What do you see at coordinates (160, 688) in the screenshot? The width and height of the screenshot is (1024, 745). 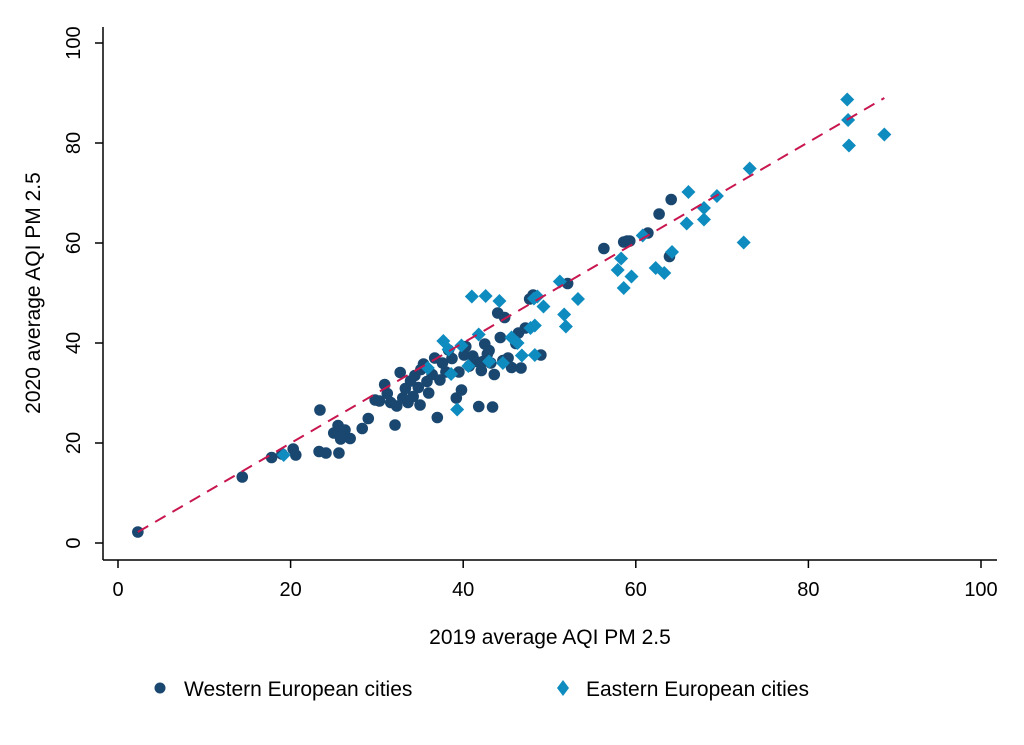 I see `legend-marker-western` at bounding box center [160, 688].